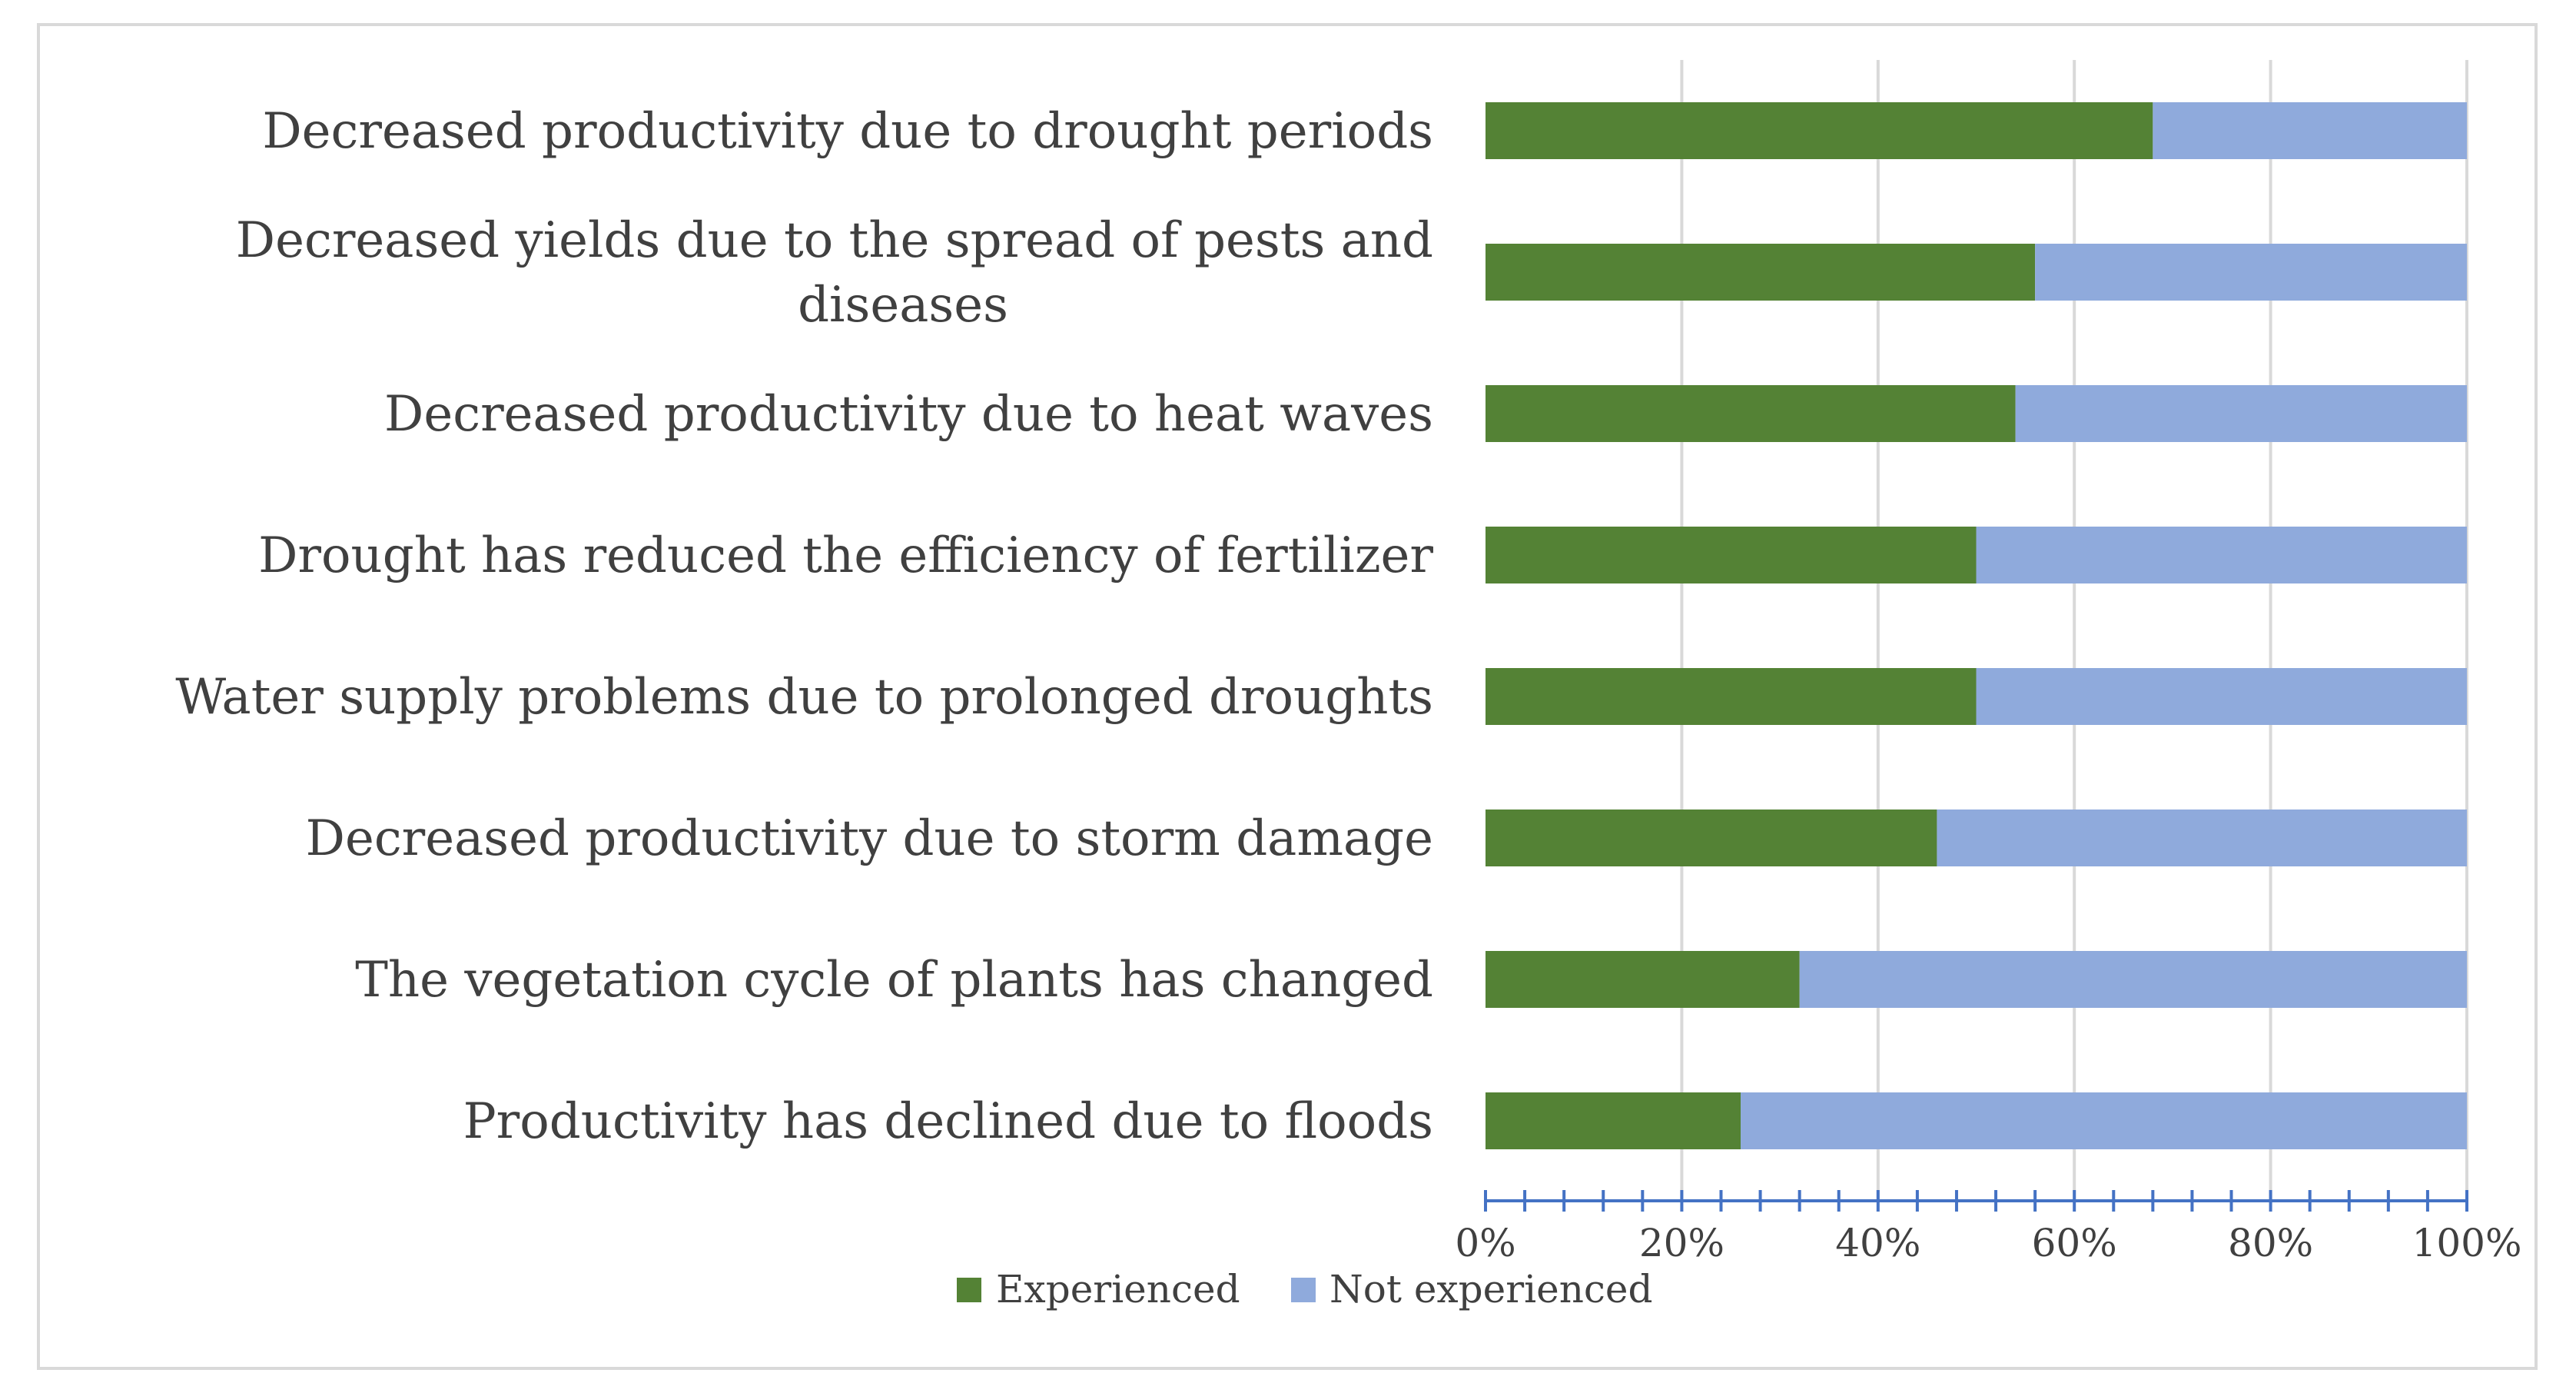 This screenshot has width=2576, height=1393. I want to click on x-tick-label: 0%, so click(1485, 1243).